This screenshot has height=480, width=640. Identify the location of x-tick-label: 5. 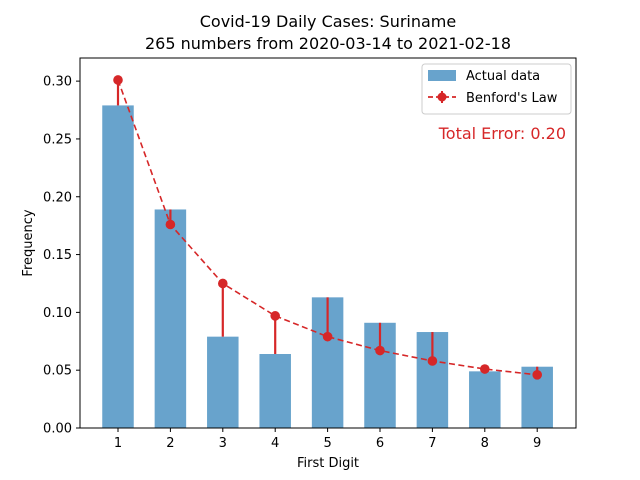
(327, 443).